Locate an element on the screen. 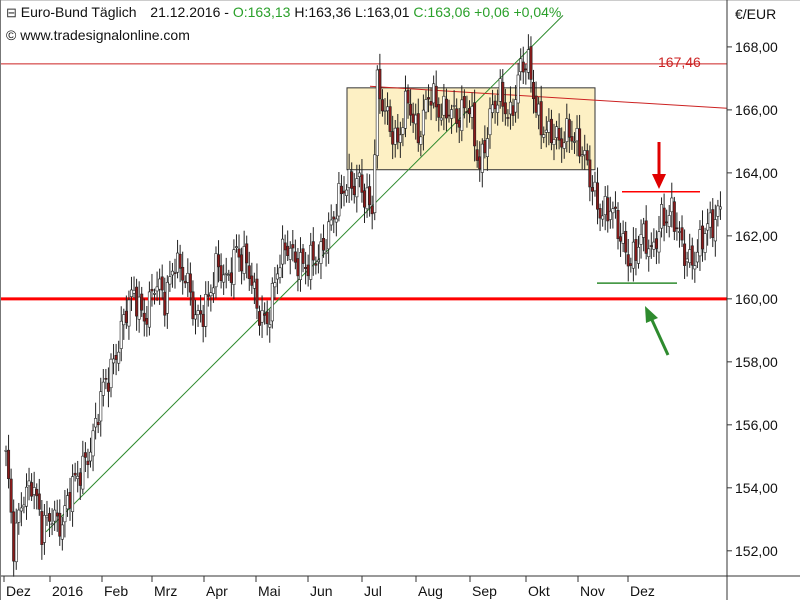 The height and width of the screenshot is (600, 800). quote-high: H:163,36 is located at coordinates (323, 12).